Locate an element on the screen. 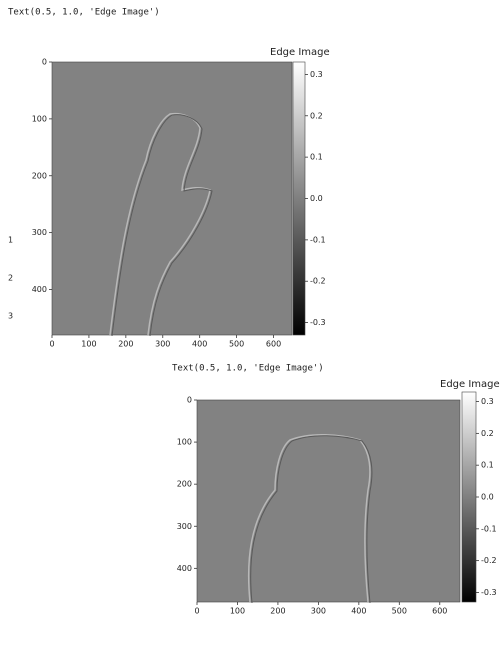 The width and height of the screenshot is (501, 651). gutter-number: 2 is located at coordinates (10, 278).